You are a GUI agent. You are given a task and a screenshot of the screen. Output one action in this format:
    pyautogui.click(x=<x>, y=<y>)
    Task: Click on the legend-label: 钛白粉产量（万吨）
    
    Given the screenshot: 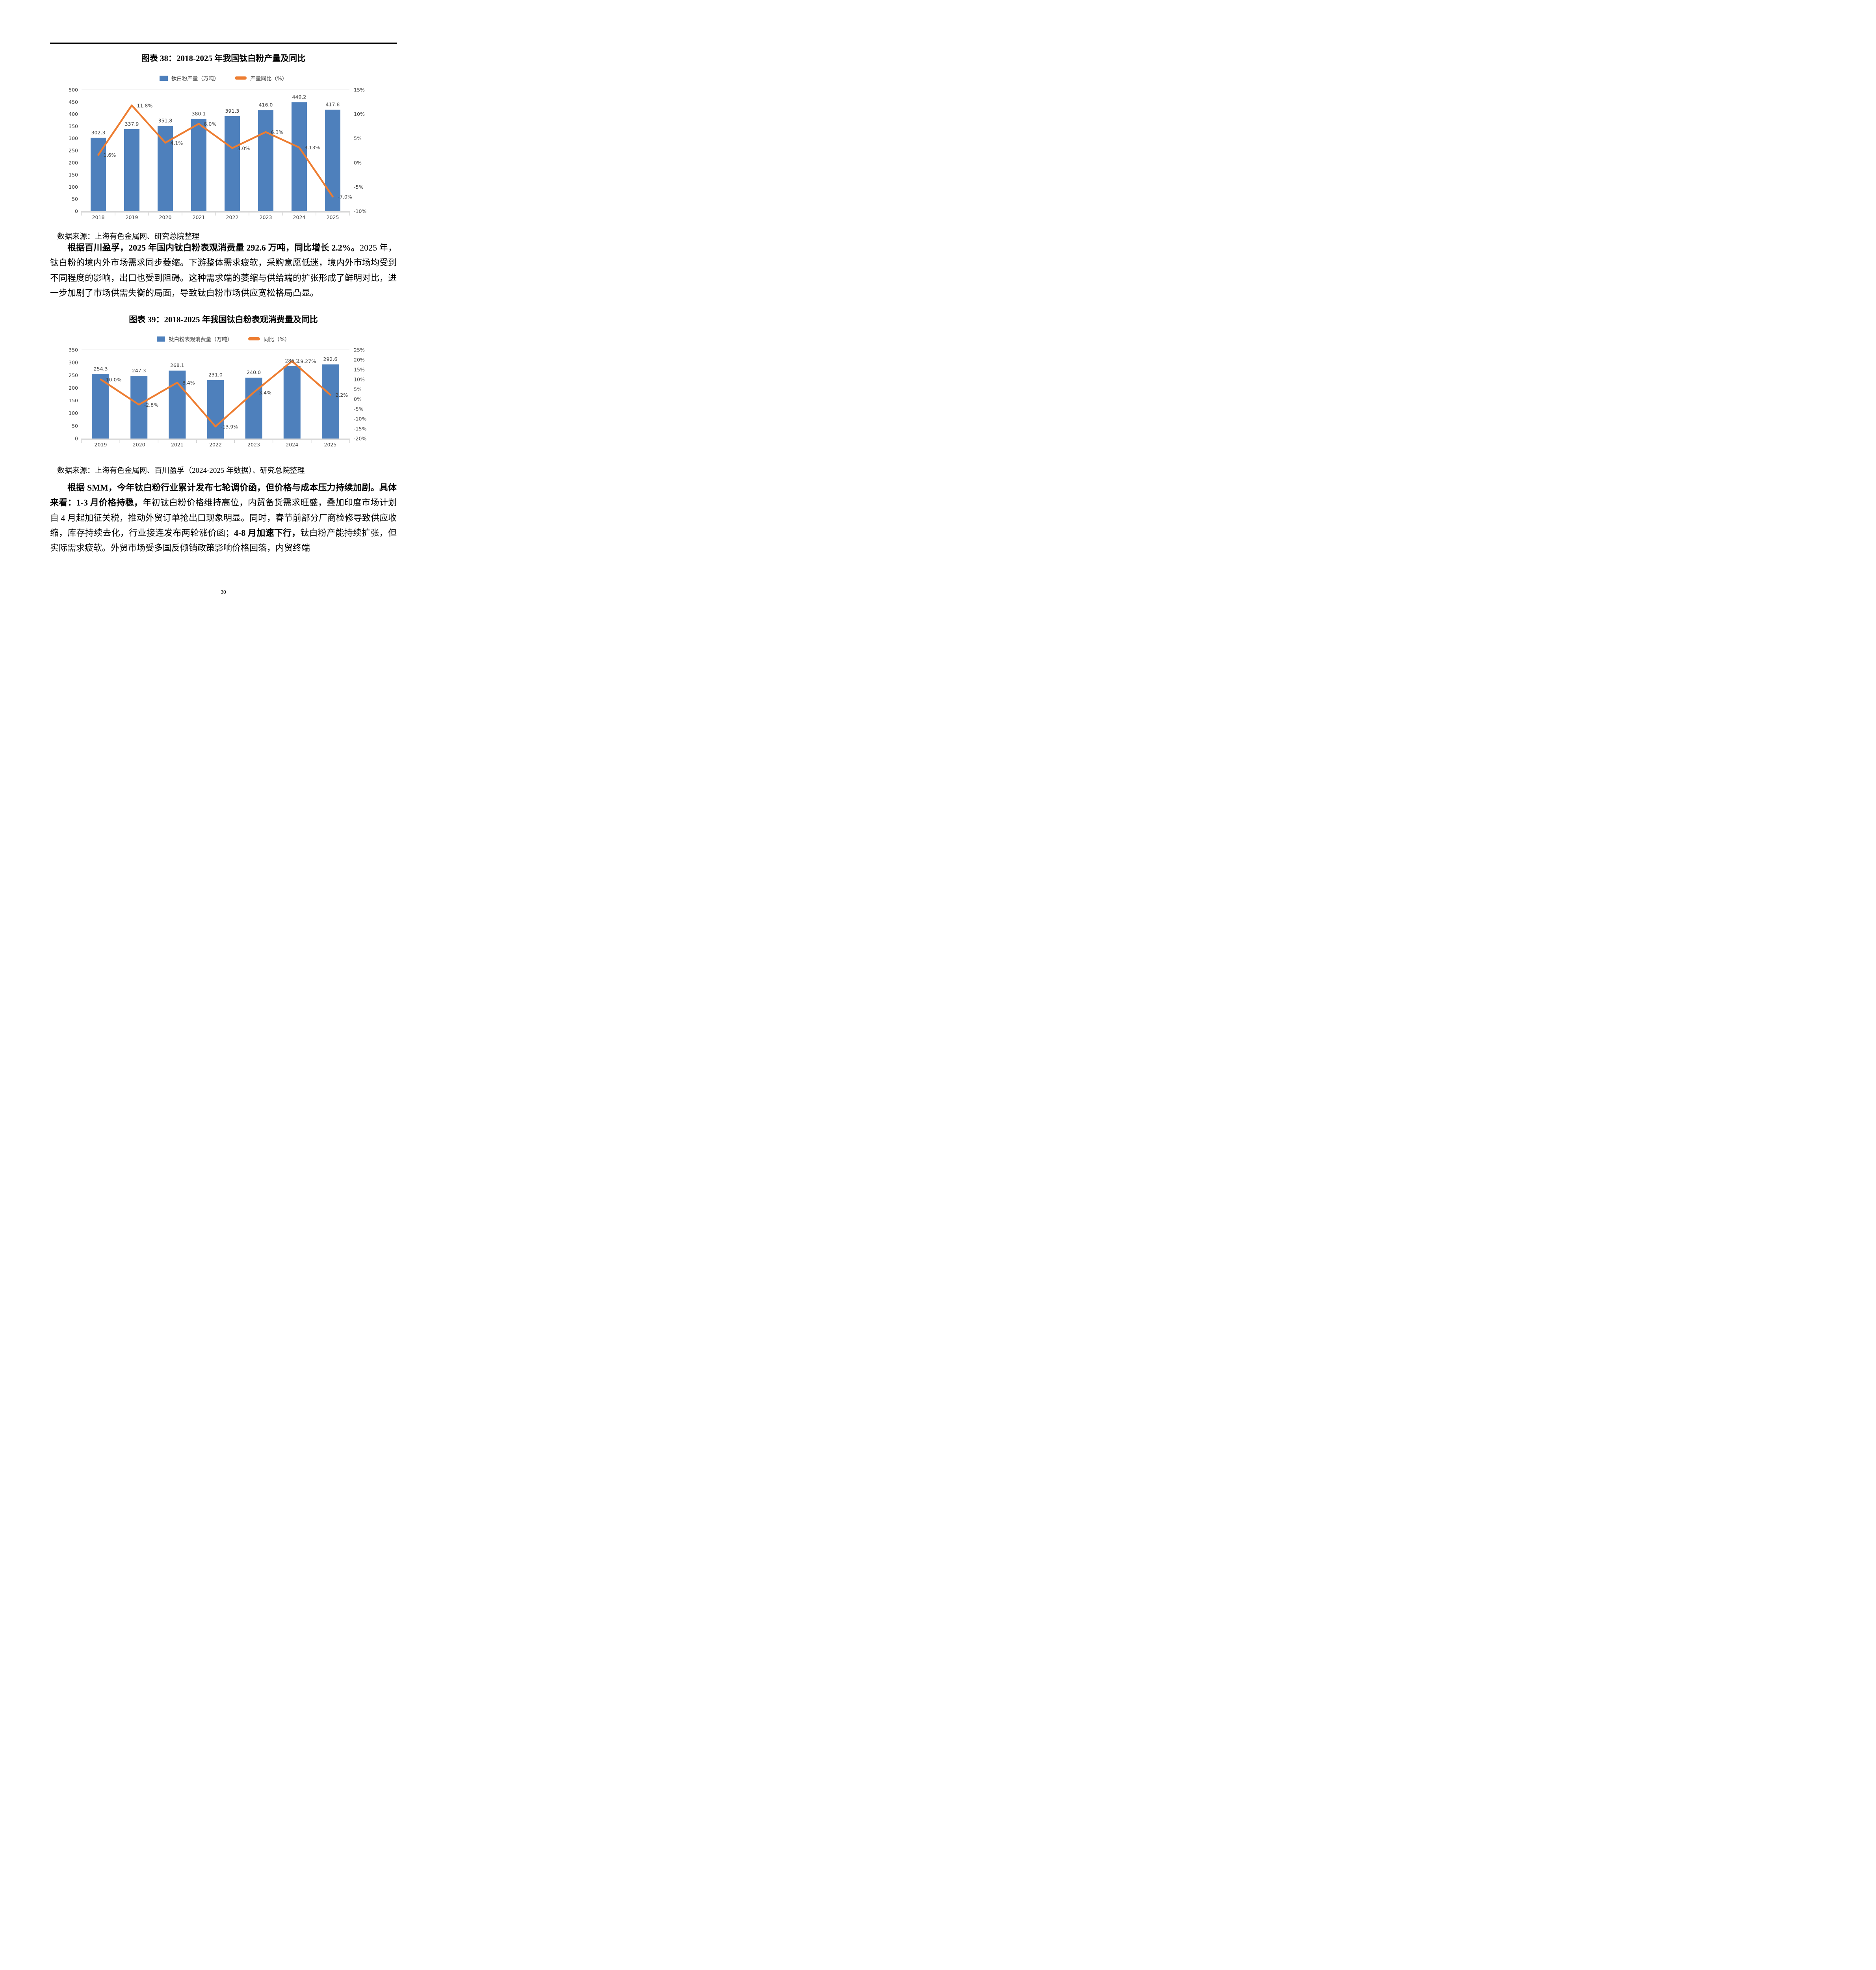 What is the action you would take?
    pyautogui.click(x=195, y=79)
    